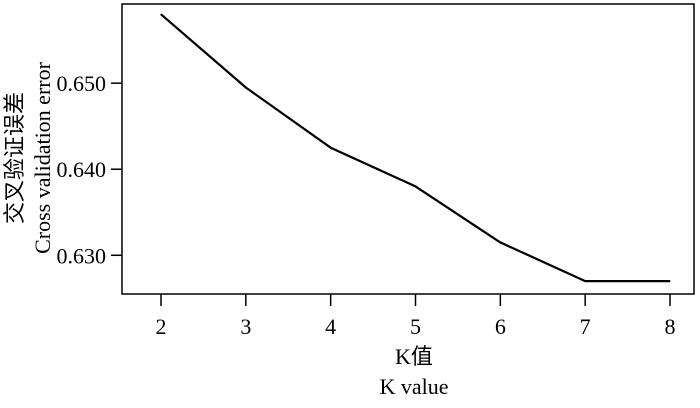 The image size is (700, 408). I want to click on y-tick-label: 0.650, so click(82, 83).